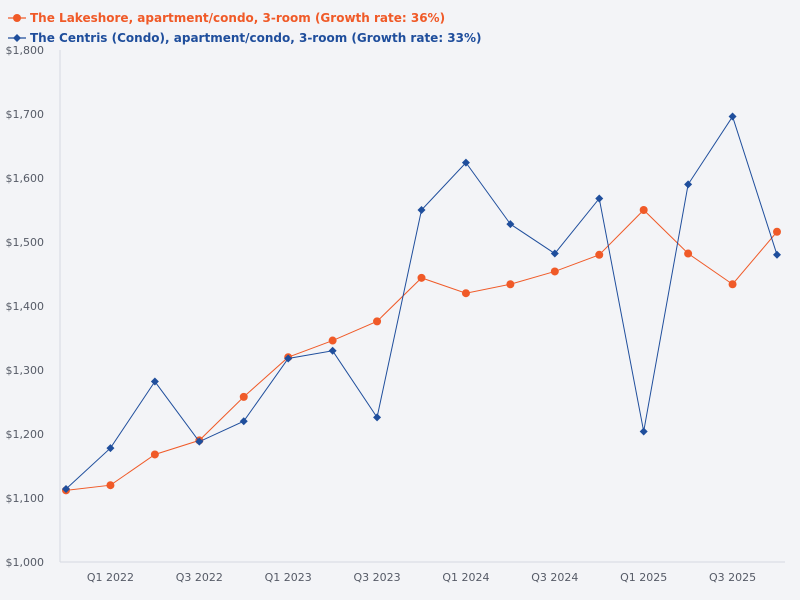  Describe the element at coordinates (17, 18) in the screenshot. I see `legend-swatch-circle-icon` at that location.